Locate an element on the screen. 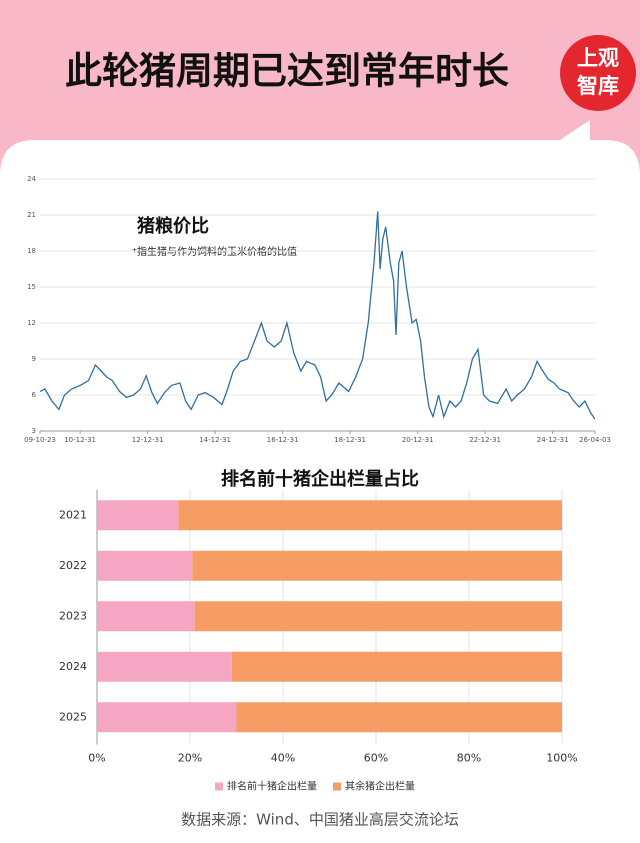  logo-text: 智库 is located at coordinates (598, 86).